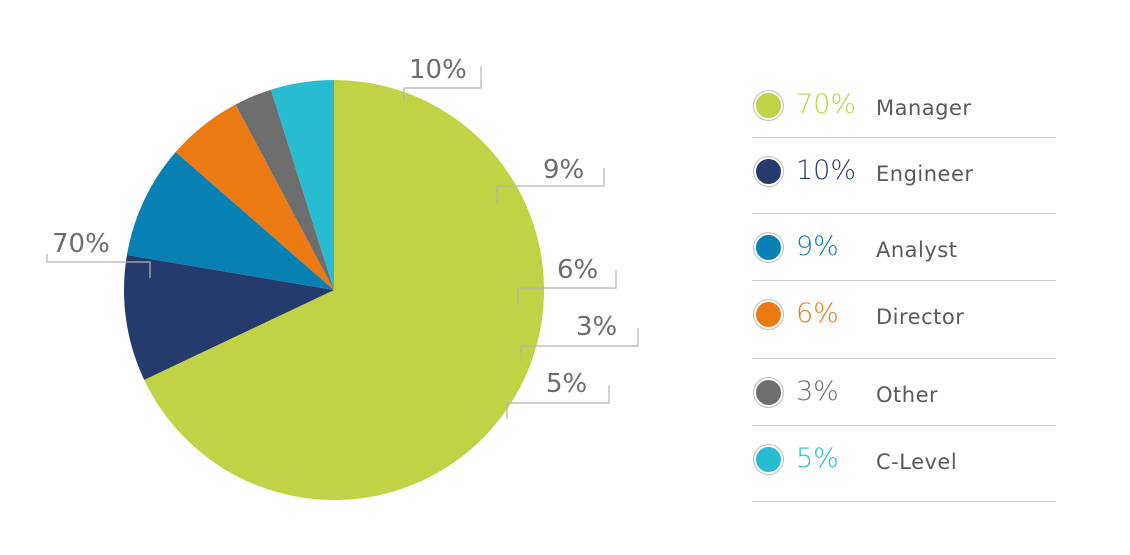 This screenshot has height=555, width=1130. I want to click on legend-item-other: 3% Other, so click(904, 392).